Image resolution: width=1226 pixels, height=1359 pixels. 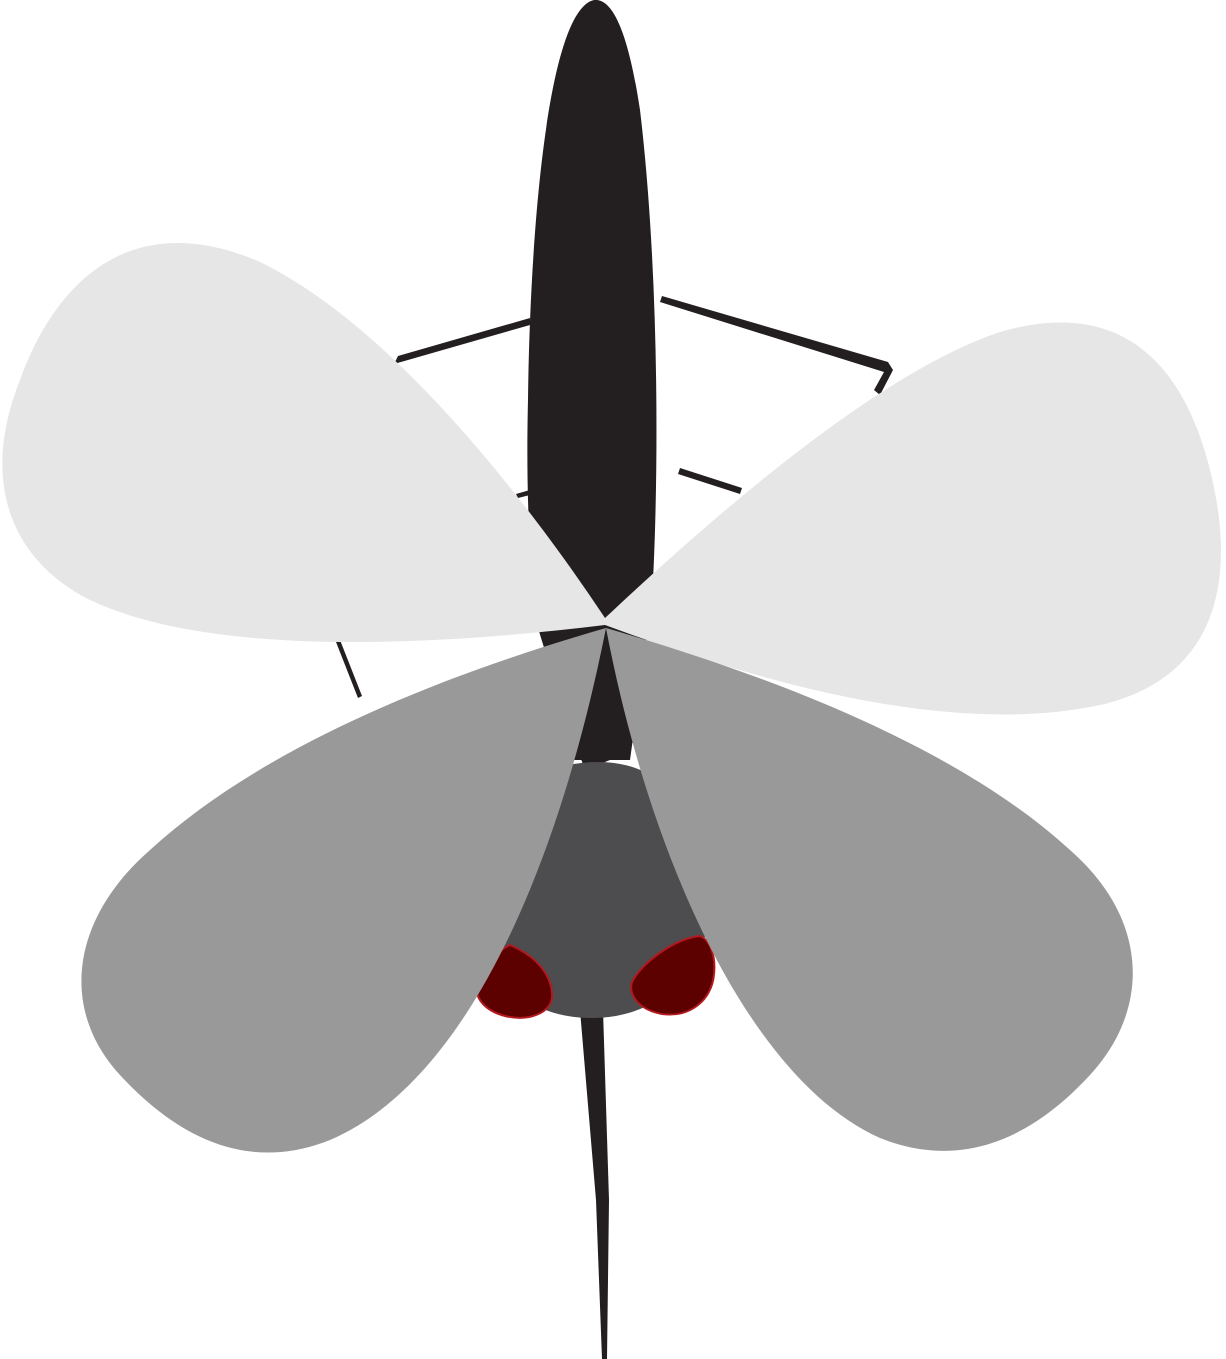 What do you see at coordinates (594, 1184) in the screenshot?
I see `proboscis` at bounding box center [594, 1184].